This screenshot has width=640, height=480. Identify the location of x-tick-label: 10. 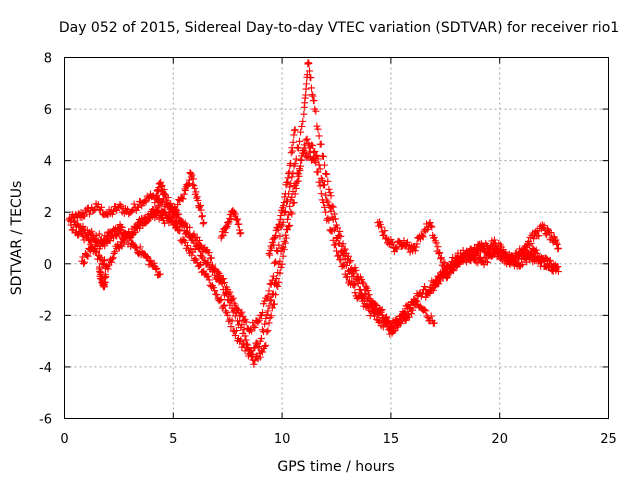
(282, 439).